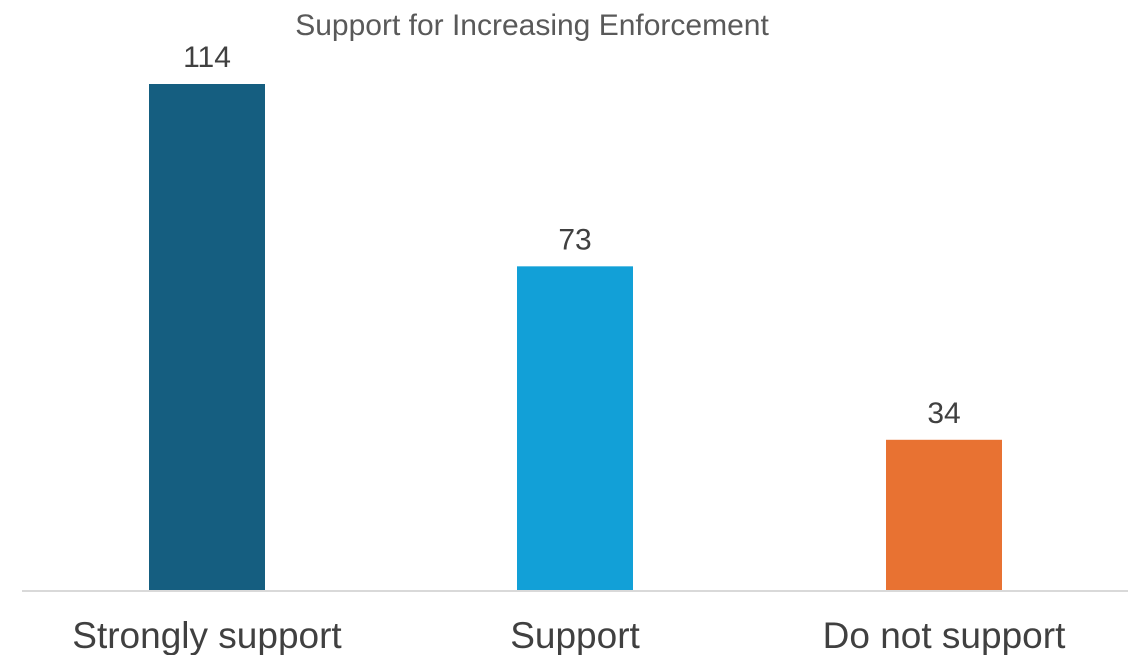 This screenshot has height=655, width=1135. What do you see at coordinates (207, 57) in the screenshot?
I see `data-label-strongly-support: 114` at bounding box center [207, 57].